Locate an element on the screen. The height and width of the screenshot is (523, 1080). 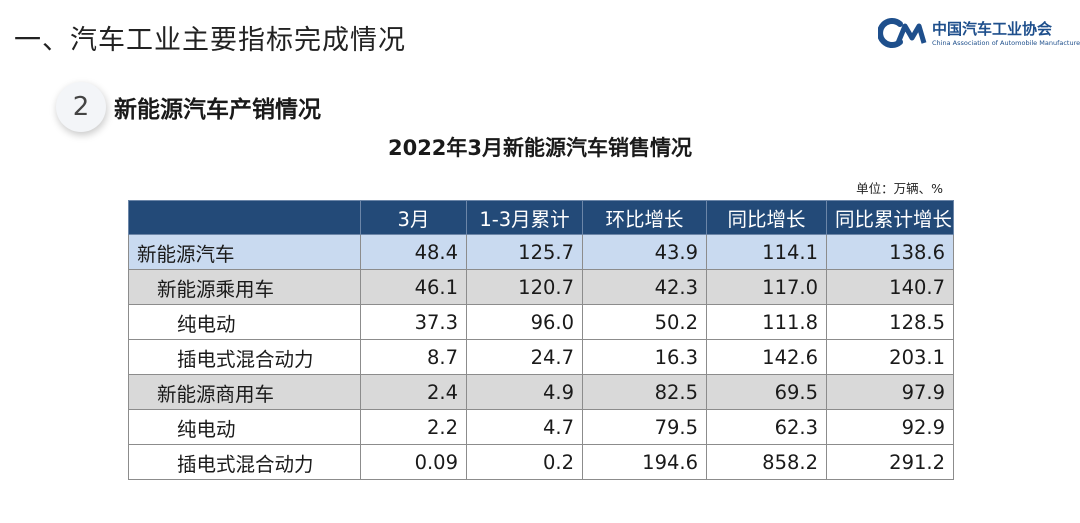
table-cell: 117.0 is located at coordinates (766, 287).